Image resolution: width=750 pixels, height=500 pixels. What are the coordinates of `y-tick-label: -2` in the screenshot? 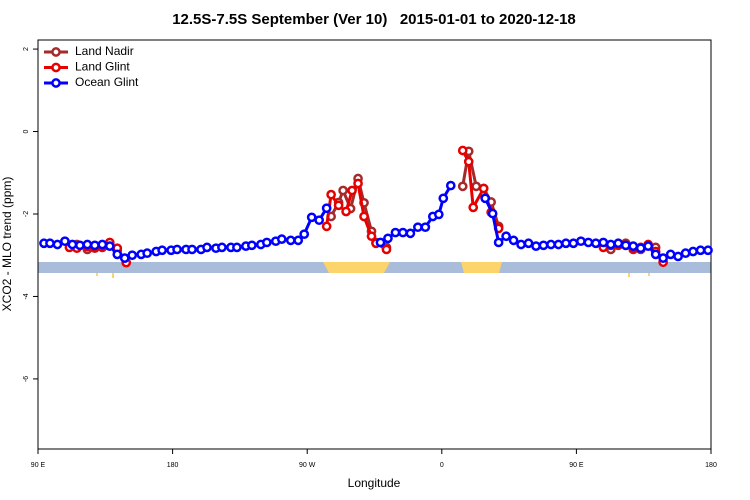 It's located at (26, 214).